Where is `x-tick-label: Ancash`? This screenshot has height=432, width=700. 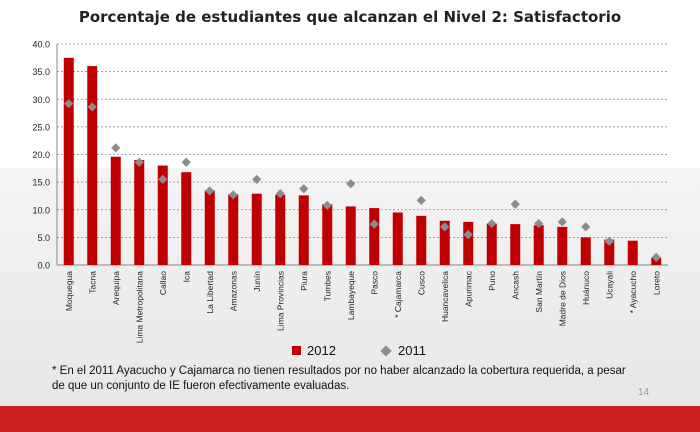
x-tick-label: Ancash is located at coordinates (515, 285).